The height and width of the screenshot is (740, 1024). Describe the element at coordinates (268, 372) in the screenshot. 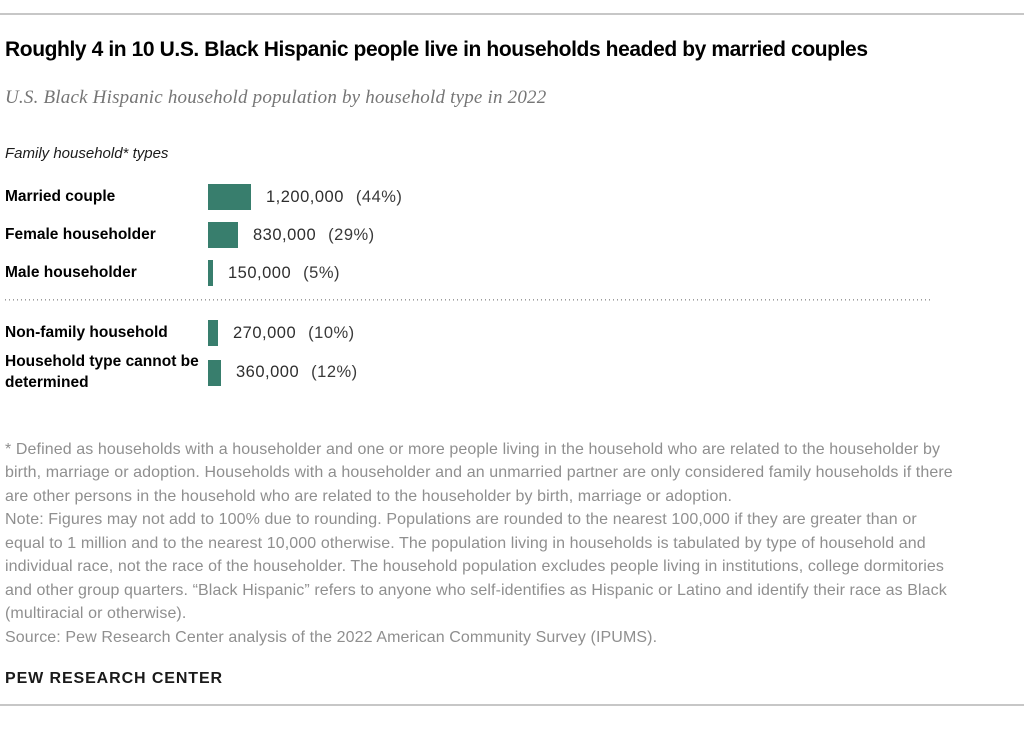

I see `value-label: 360,000` at that location.